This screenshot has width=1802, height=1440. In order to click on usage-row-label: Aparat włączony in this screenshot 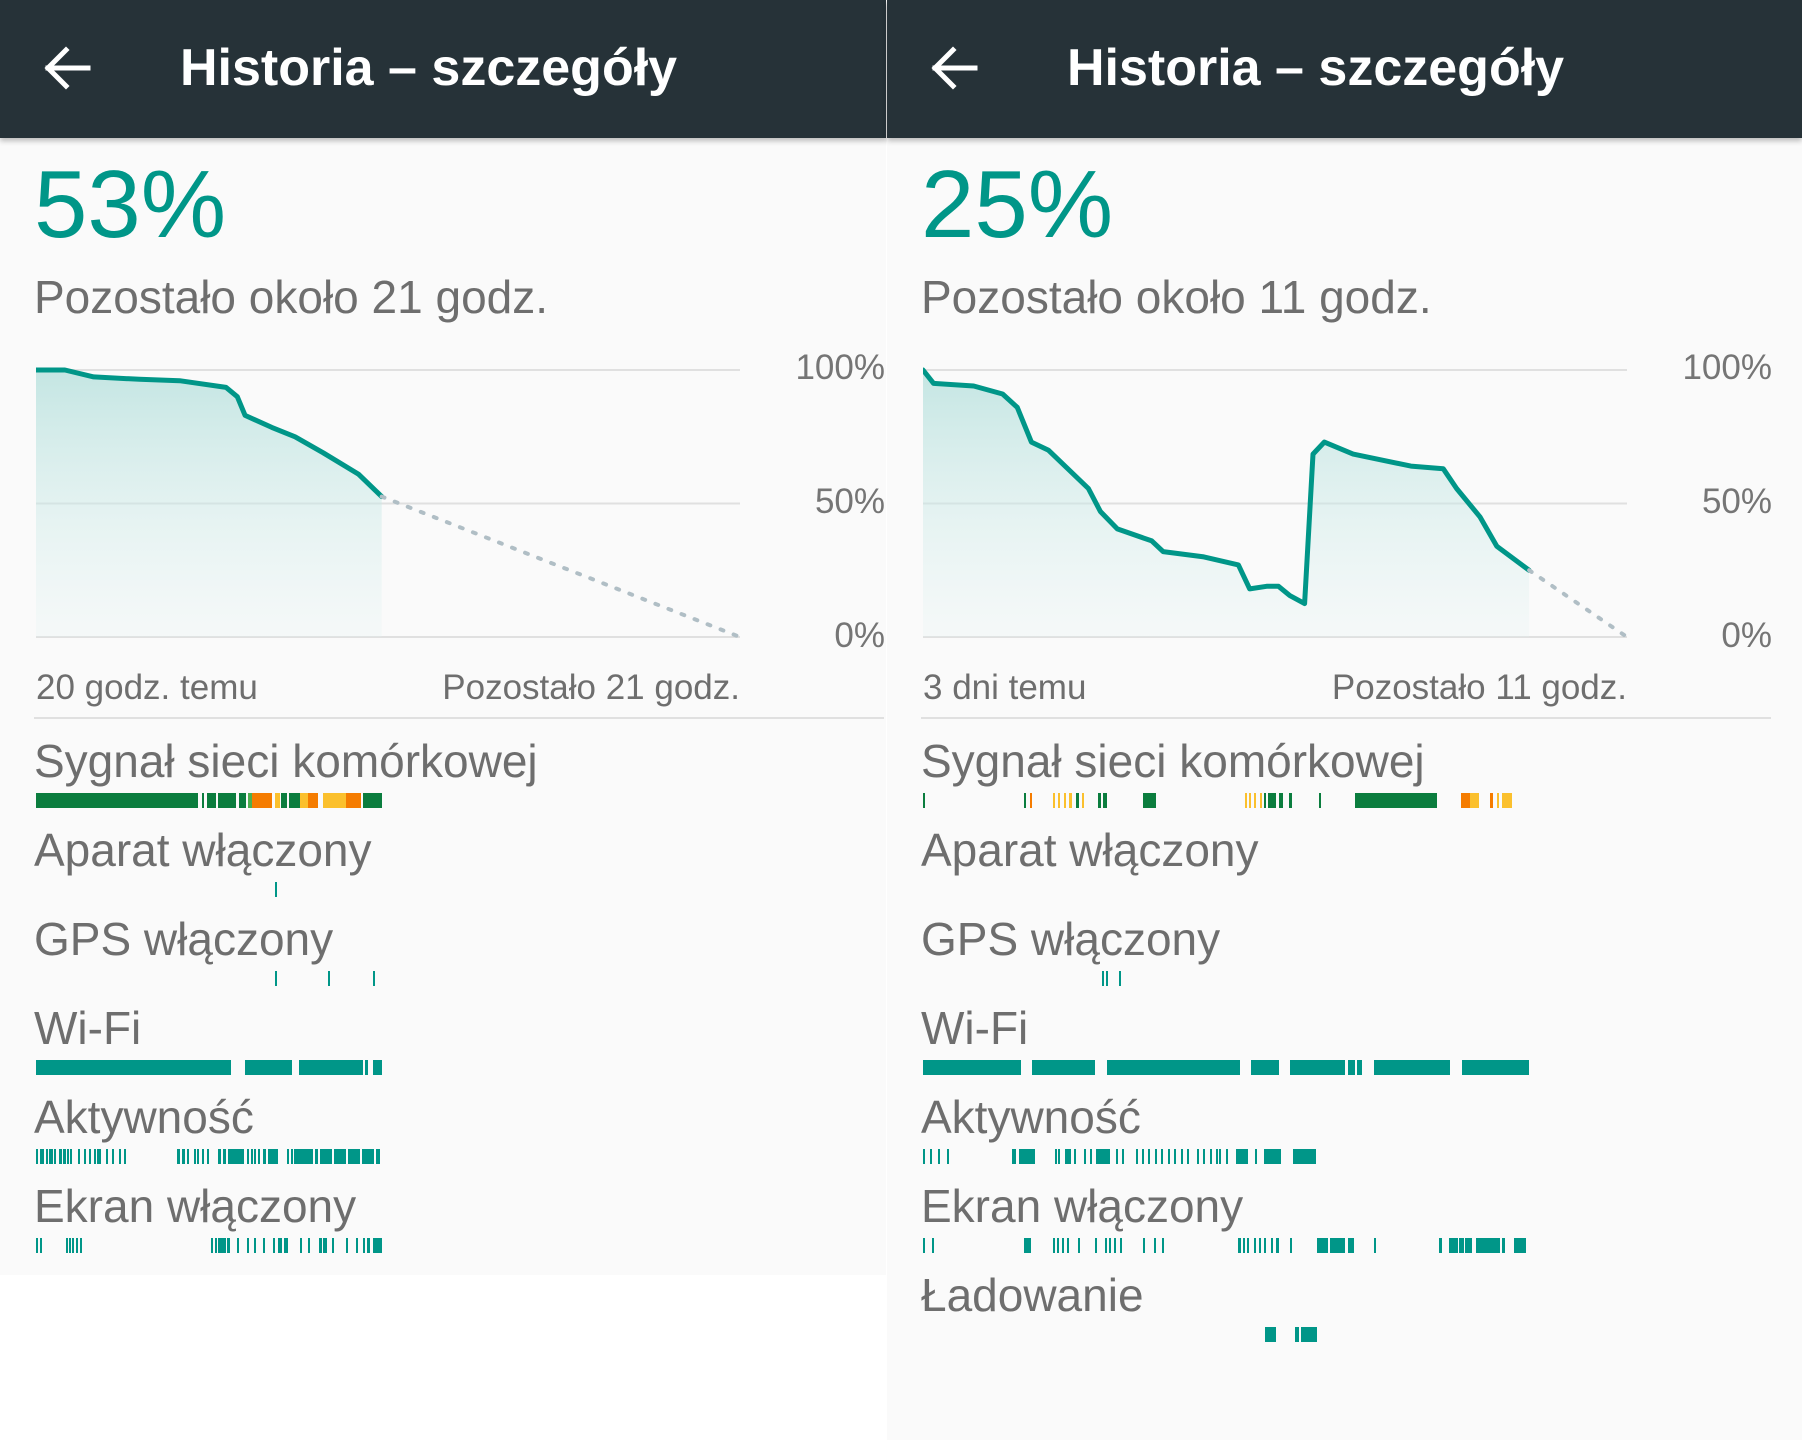, I will do `click(203, 850)`.